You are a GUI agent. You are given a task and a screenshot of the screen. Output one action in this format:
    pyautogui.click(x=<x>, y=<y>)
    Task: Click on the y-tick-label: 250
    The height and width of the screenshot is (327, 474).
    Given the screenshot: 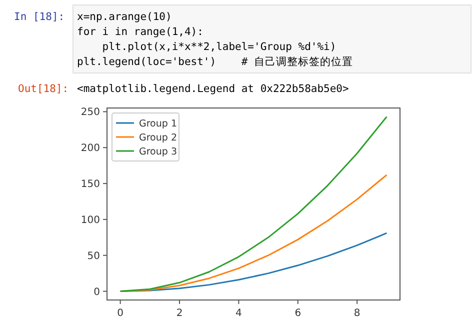 What is the action you would take?
    pyautogui.click(x=90, y=112)
    